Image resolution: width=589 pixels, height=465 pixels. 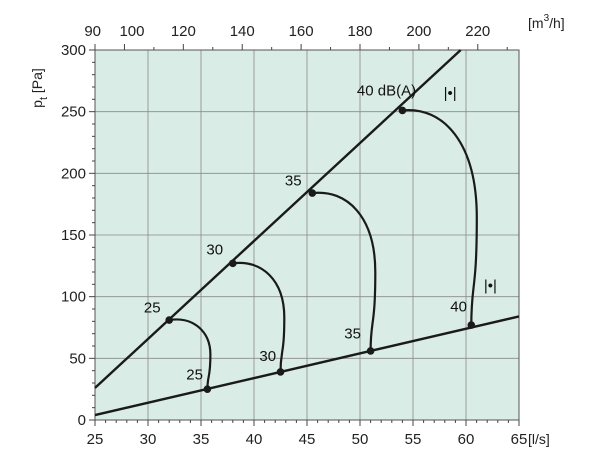 What do you see at coordinates (73, 112) in the screenshot?
I see `y-tick-label: 250` at bounding box center [73, 112].